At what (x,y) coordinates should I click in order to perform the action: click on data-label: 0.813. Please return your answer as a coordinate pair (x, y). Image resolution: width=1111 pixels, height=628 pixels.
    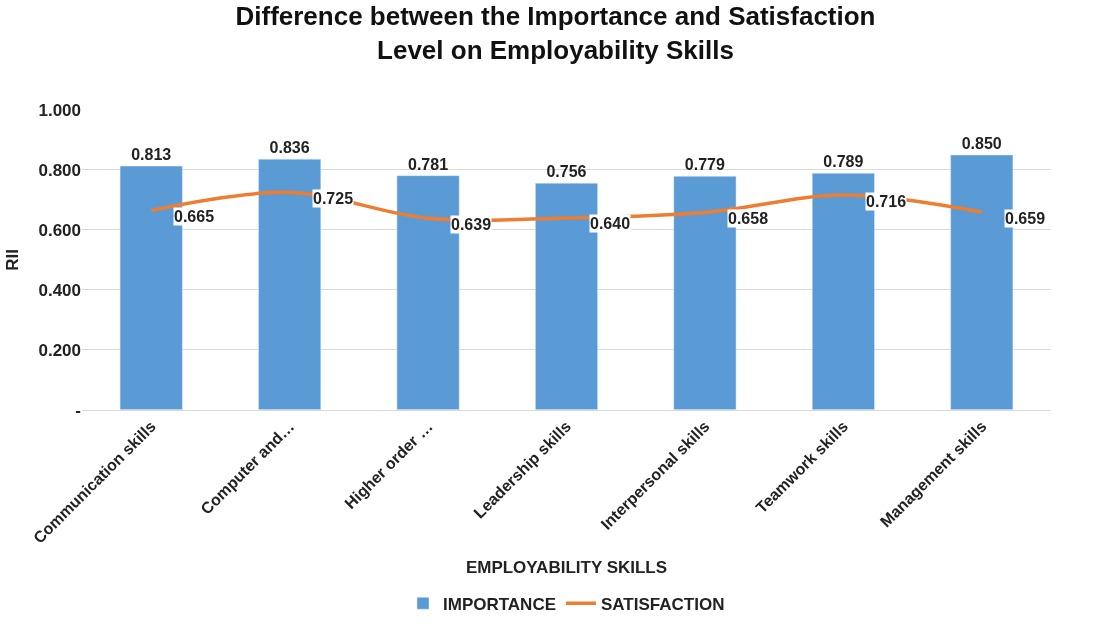
    Looking at the image, I should click on (151, 155).